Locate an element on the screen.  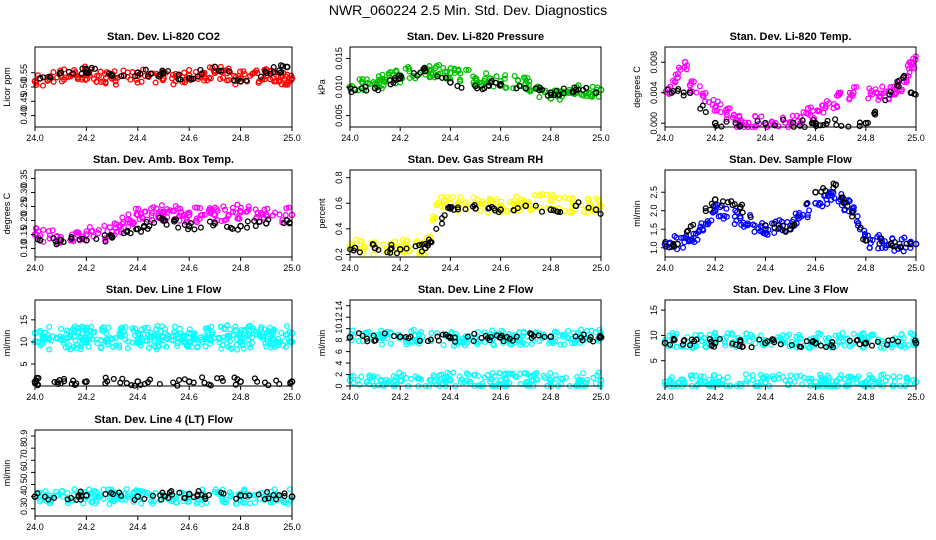
plot-frame is located at coordinates (163, 87).